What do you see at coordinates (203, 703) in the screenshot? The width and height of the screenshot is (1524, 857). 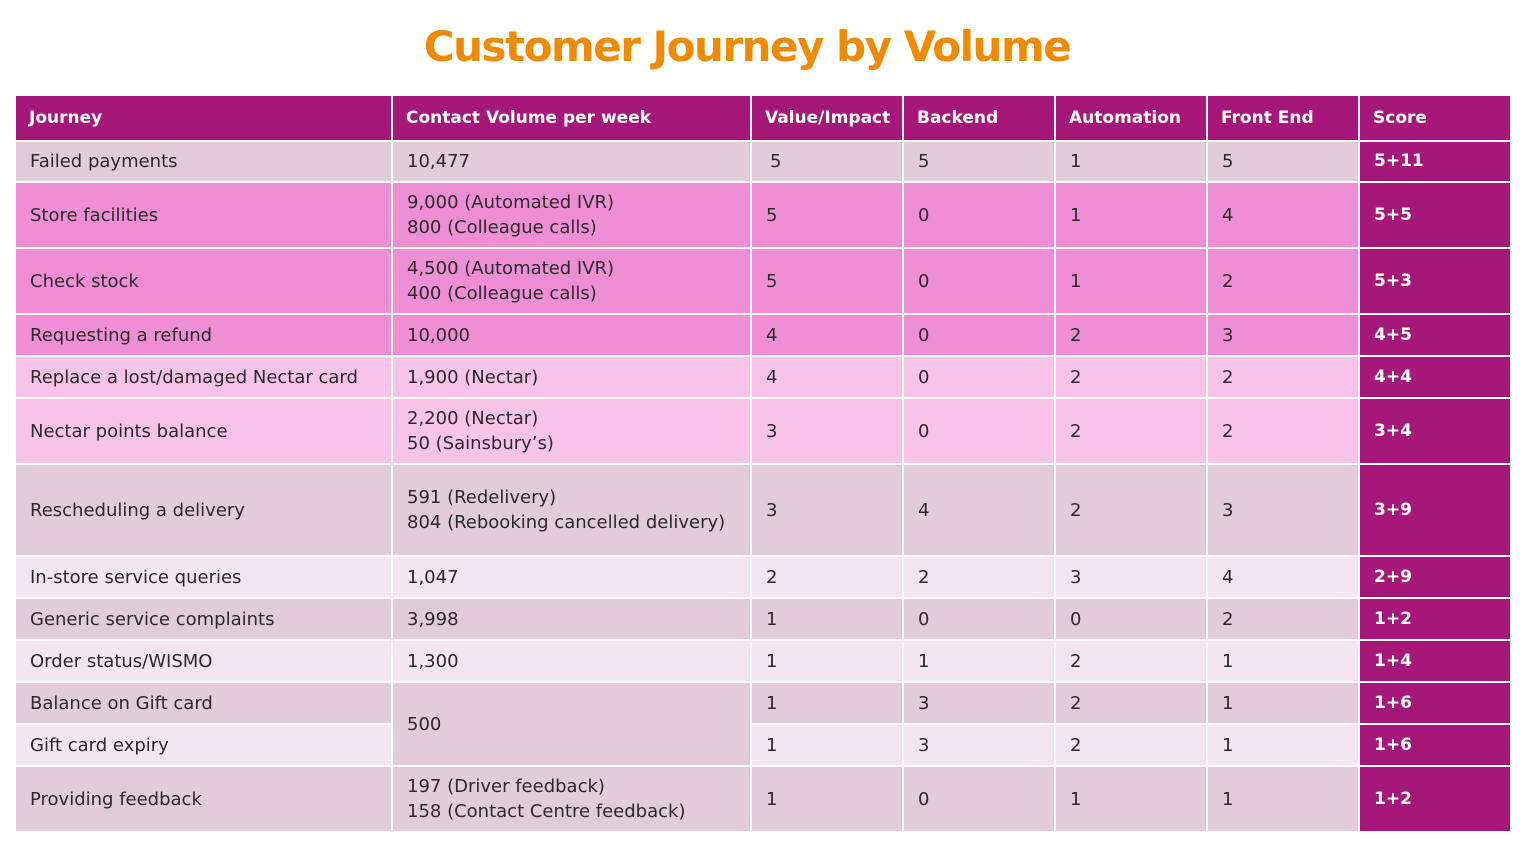 I see `journey-cell: Balance on Gift card` at bounding box center [203, 703].